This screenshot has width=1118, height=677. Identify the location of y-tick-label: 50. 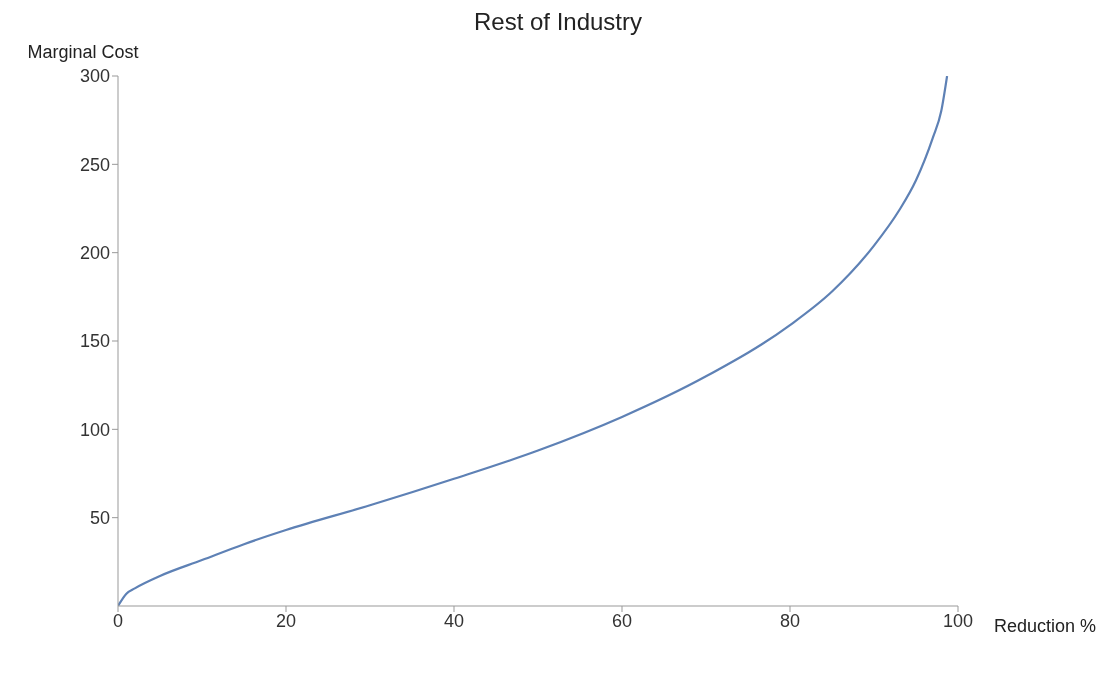
(99, 518).